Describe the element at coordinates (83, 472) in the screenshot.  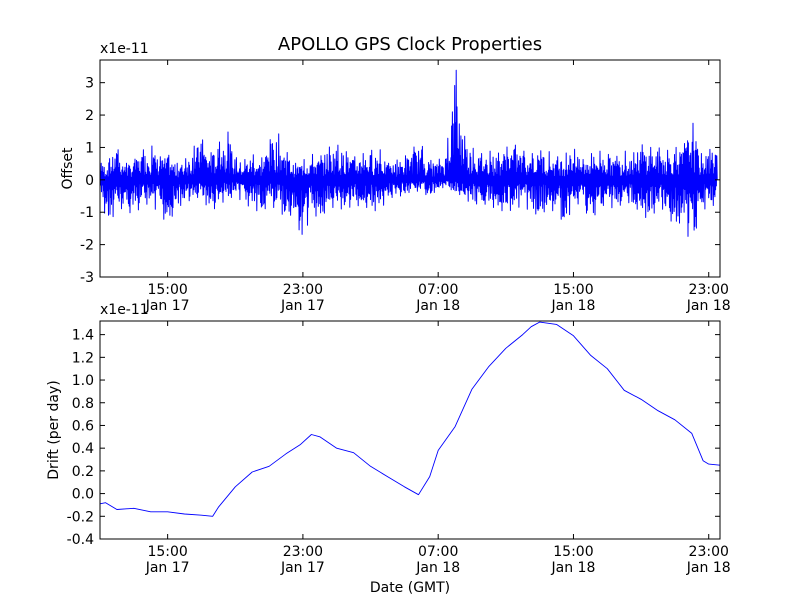
I see `y-tick-label: 0.2` at that location.